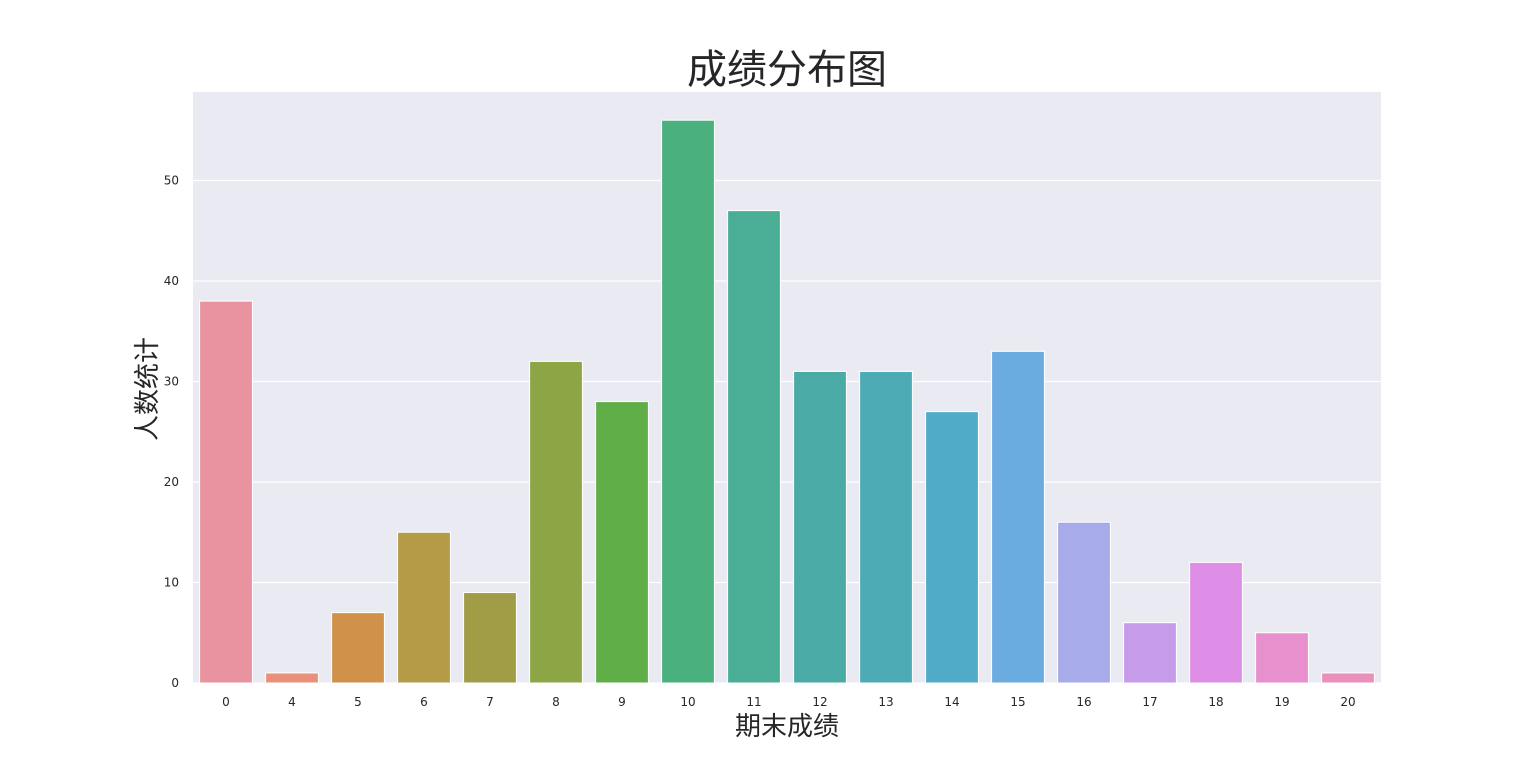 The height and width of the screenshot is (767, 1536). What do you see at coordinates (885, 702) in the screenshot?
I see `x-tick-label: 13` at bounding box center [885, 702].